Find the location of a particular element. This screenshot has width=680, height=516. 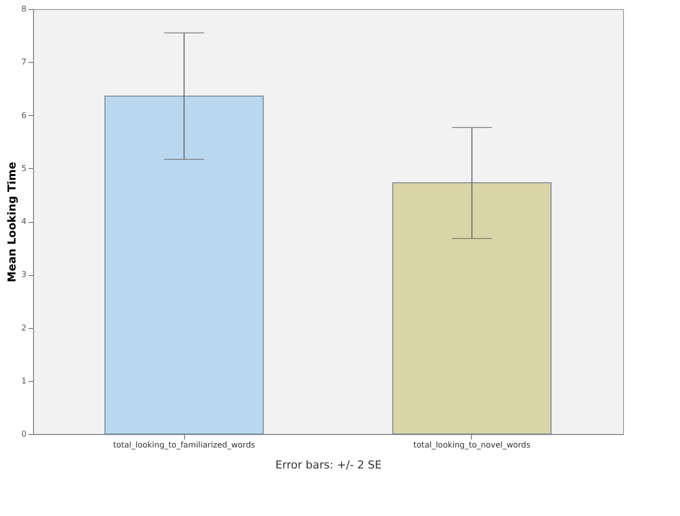

y-tick-label: 8 is located at coordinates (23, 9).